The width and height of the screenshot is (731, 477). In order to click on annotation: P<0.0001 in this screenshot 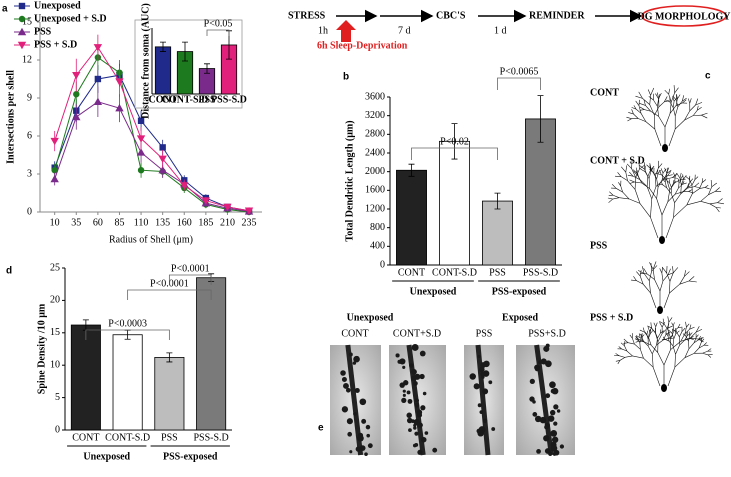, I will do `click(190, 268)`.